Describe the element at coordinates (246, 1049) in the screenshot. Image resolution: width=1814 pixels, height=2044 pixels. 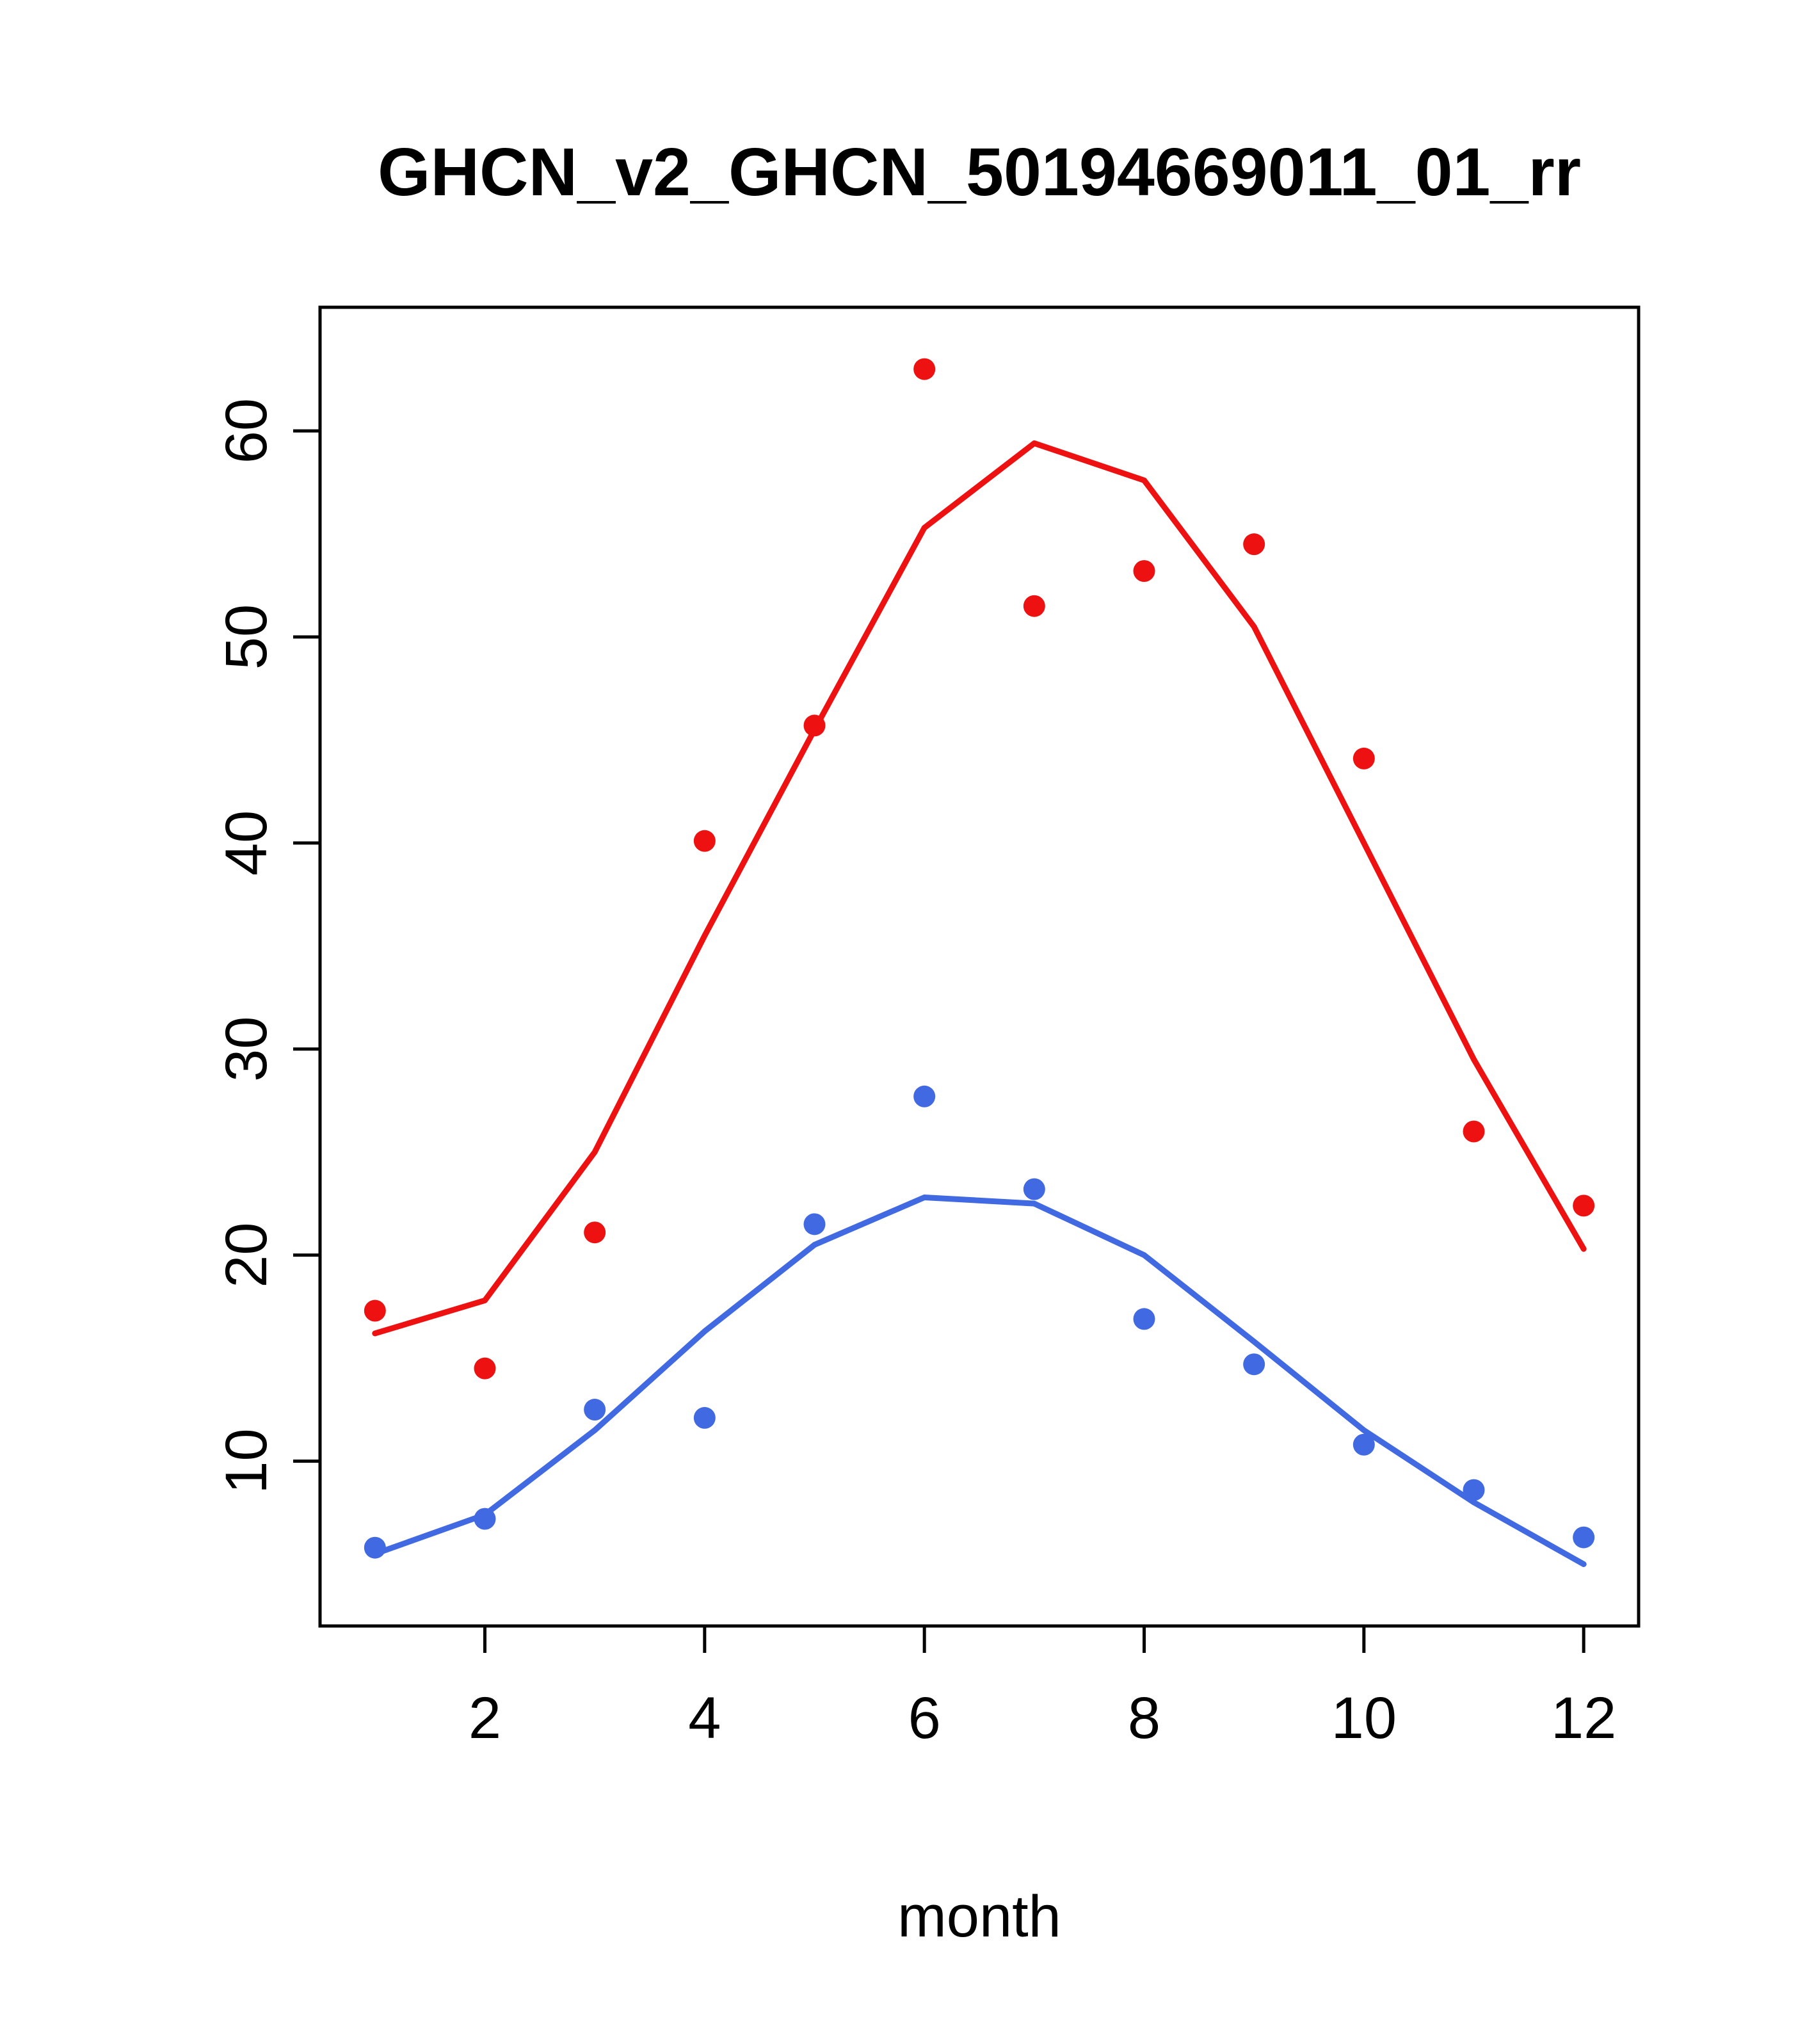
I see `y-tick-label: 30` at that location.